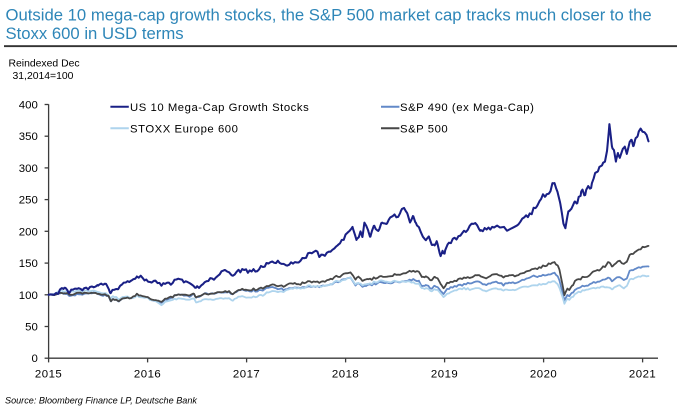 This screenshot has width=680, height=415. I want to click on svg-text: 2017, so click(246, 374).